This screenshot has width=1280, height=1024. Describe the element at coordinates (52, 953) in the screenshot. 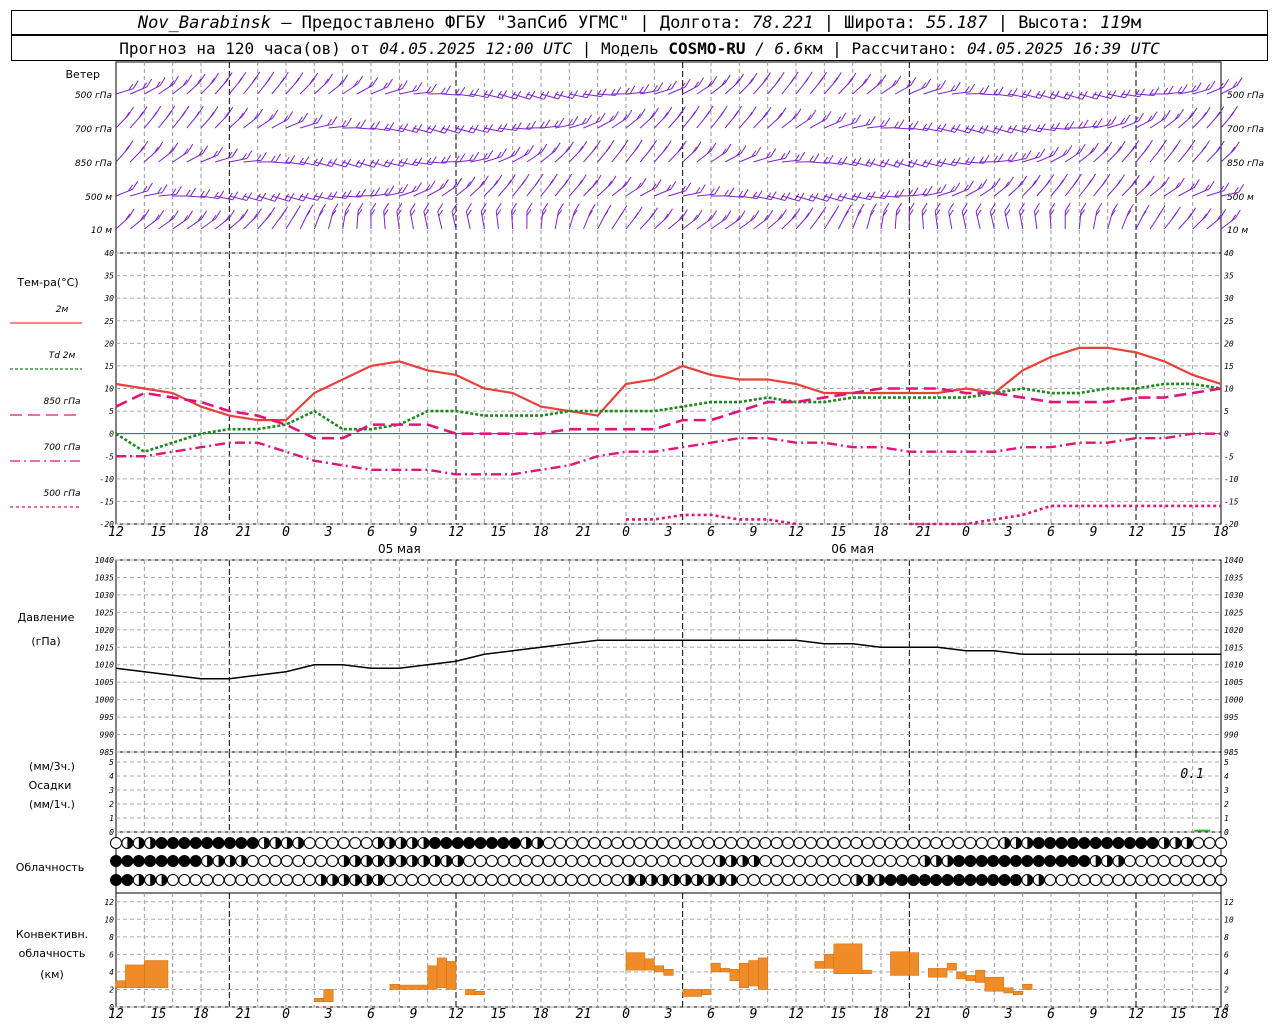

I see `conv-title-2: облачность` at that location.